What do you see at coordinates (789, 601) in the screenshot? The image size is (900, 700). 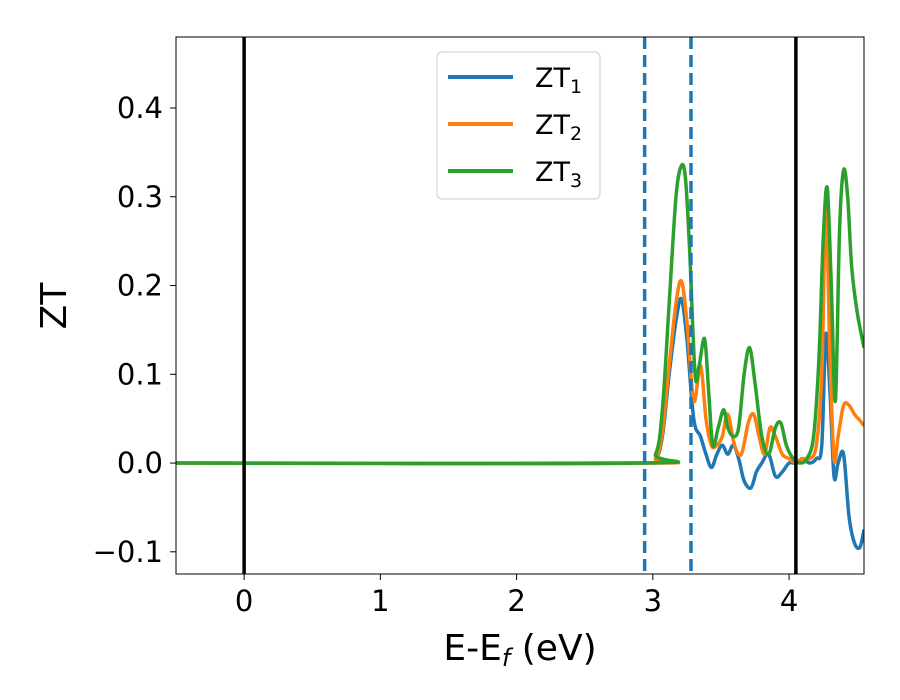 I see `x-tick-label: 4` at bounding box center [789, 601].